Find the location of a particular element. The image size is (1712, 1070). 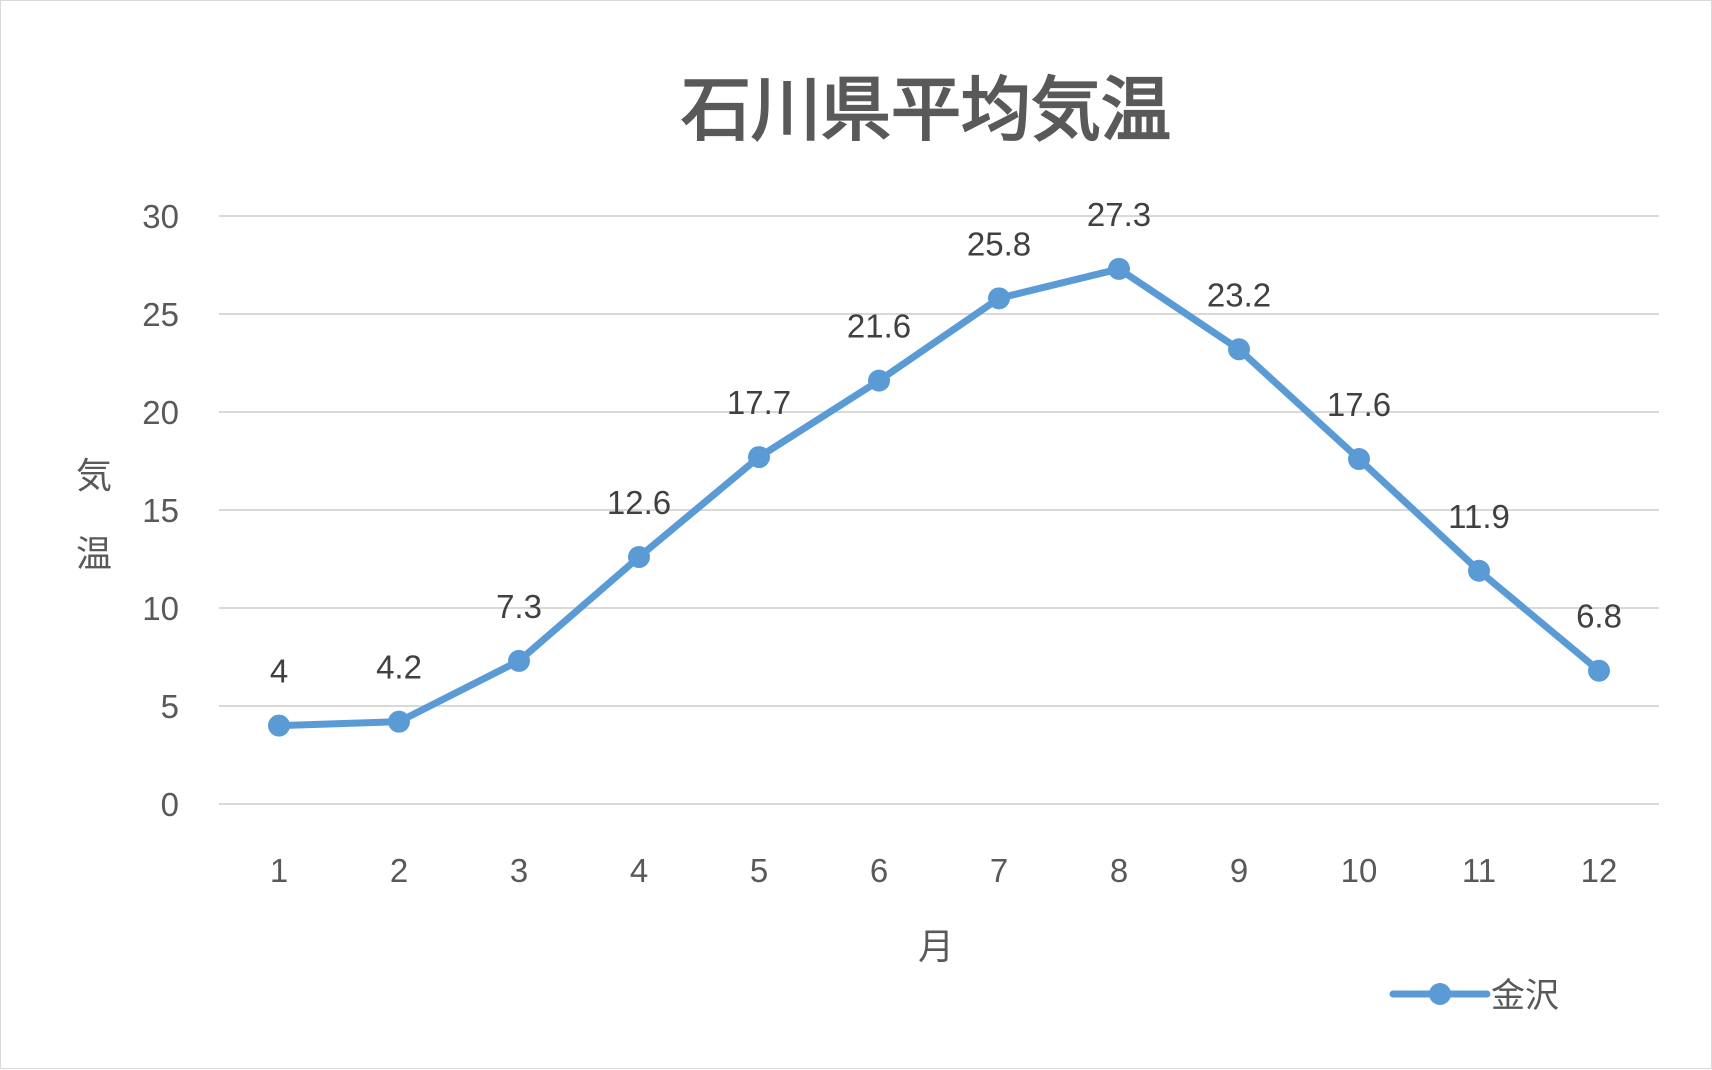

y-axis-title: 気 温 is located at coordinates (94, 515).